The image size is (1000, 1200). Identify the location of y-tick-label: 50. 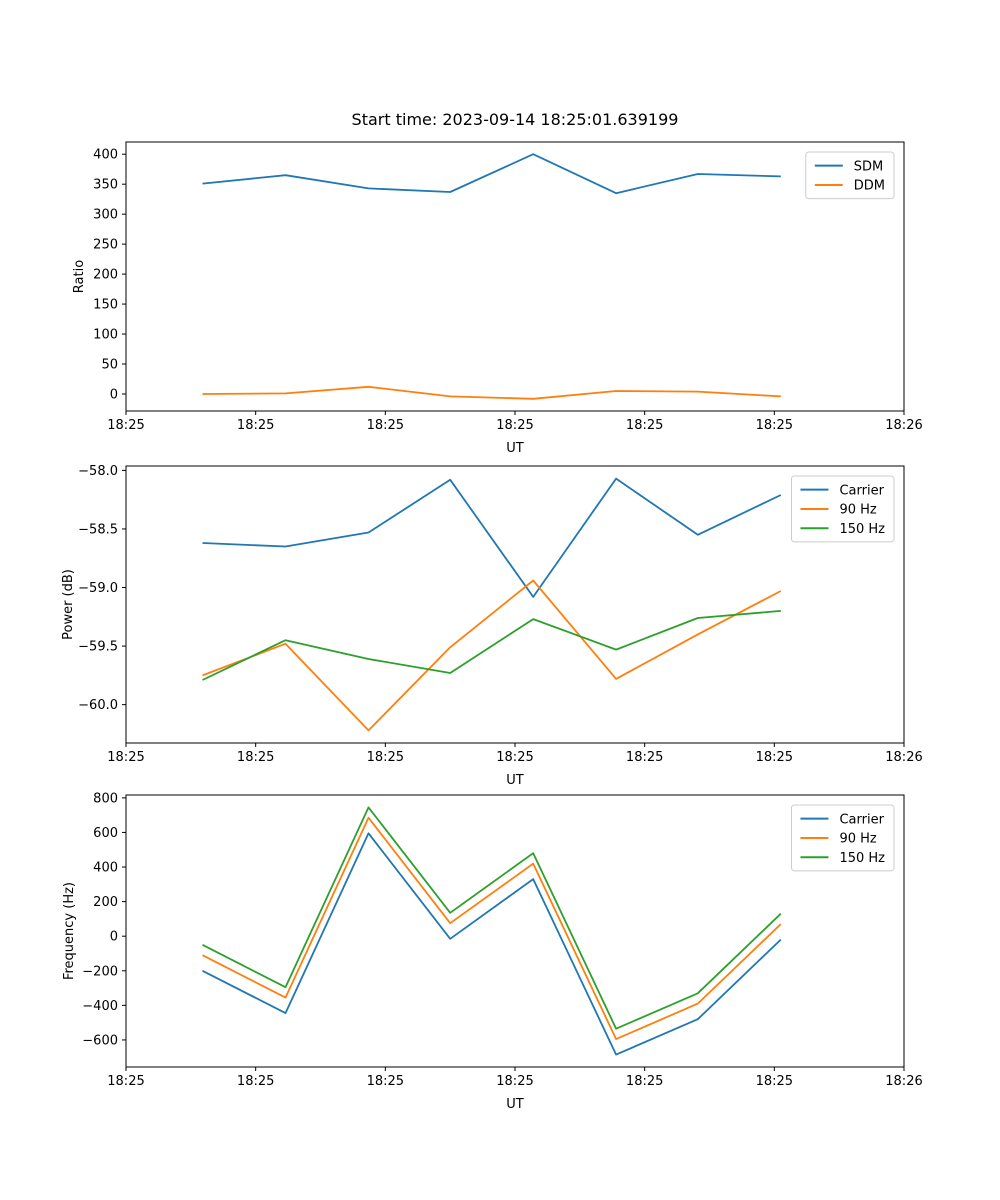
(109, 365).